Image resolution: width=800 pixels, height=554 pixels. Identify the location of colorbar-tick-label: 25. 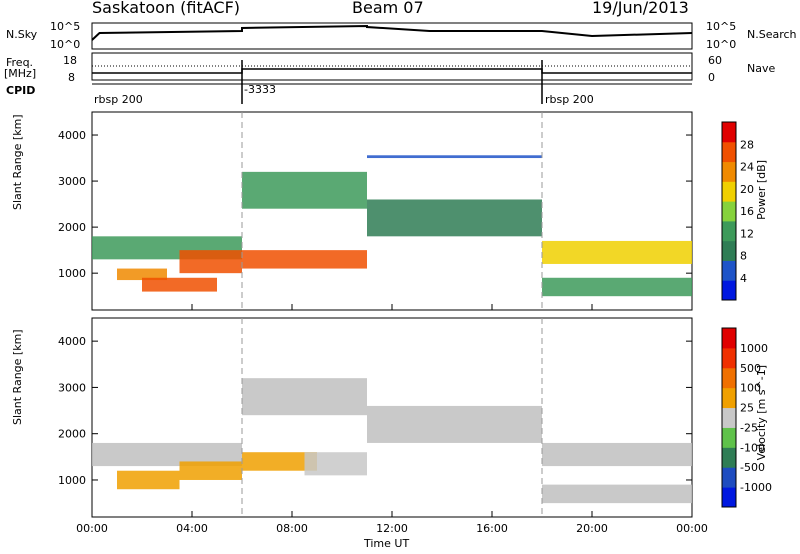
(747, 408).